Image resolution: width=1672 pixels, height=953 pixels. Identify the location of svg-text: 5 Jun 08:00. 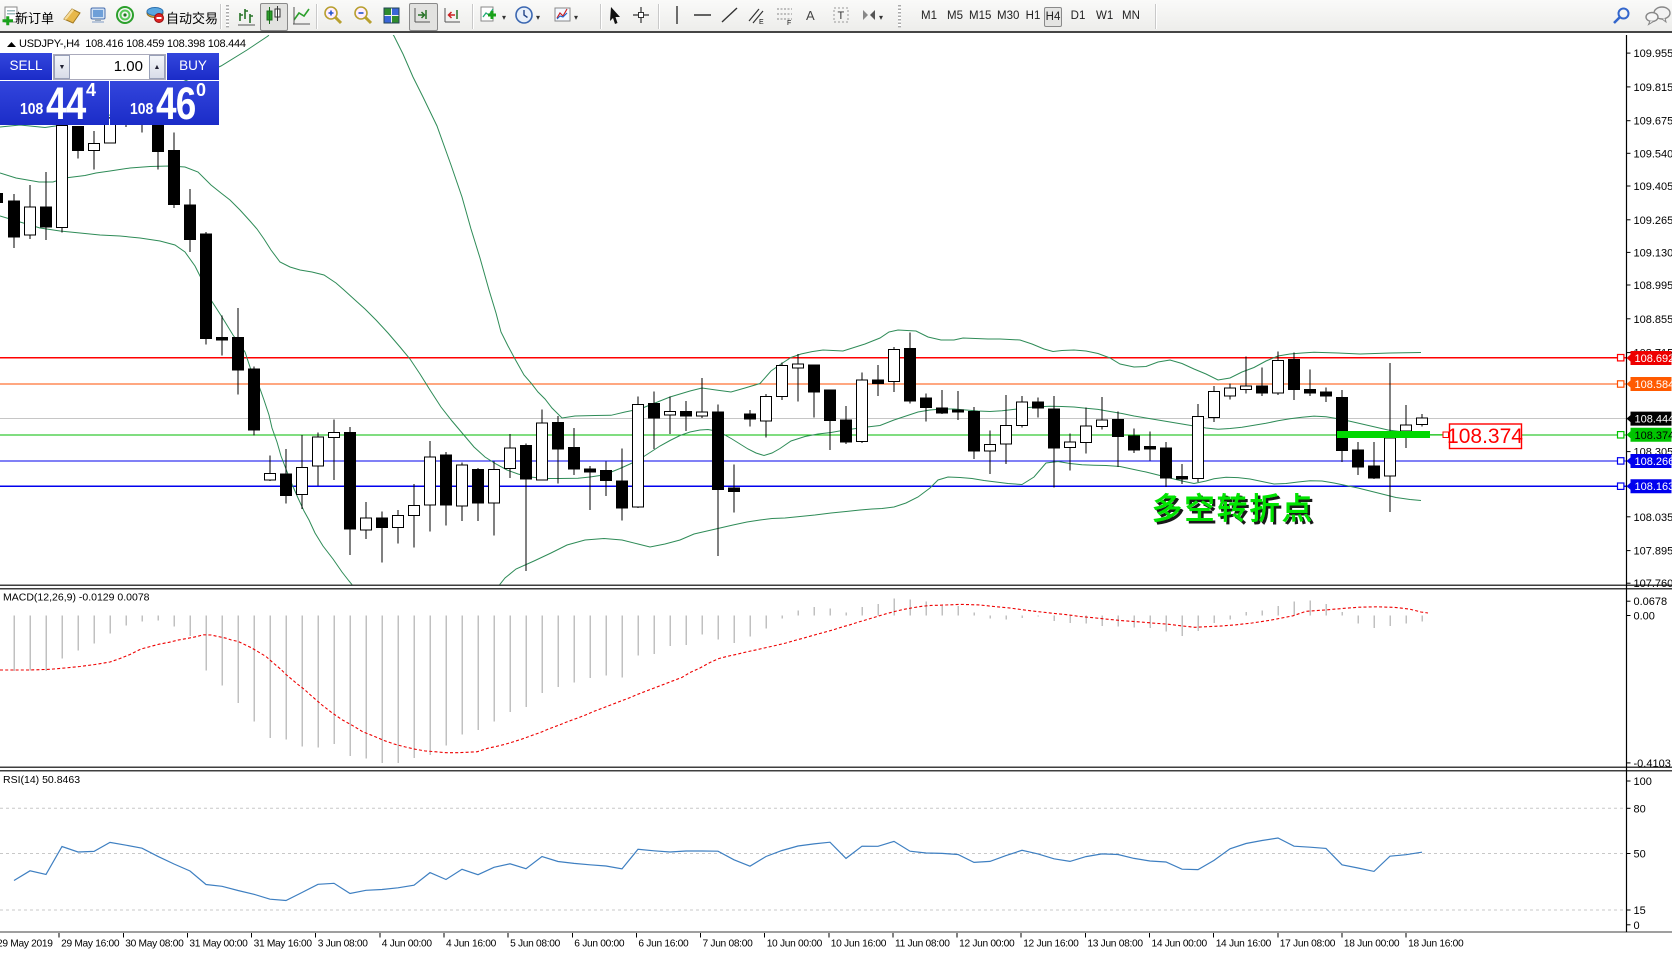
(535, 944).